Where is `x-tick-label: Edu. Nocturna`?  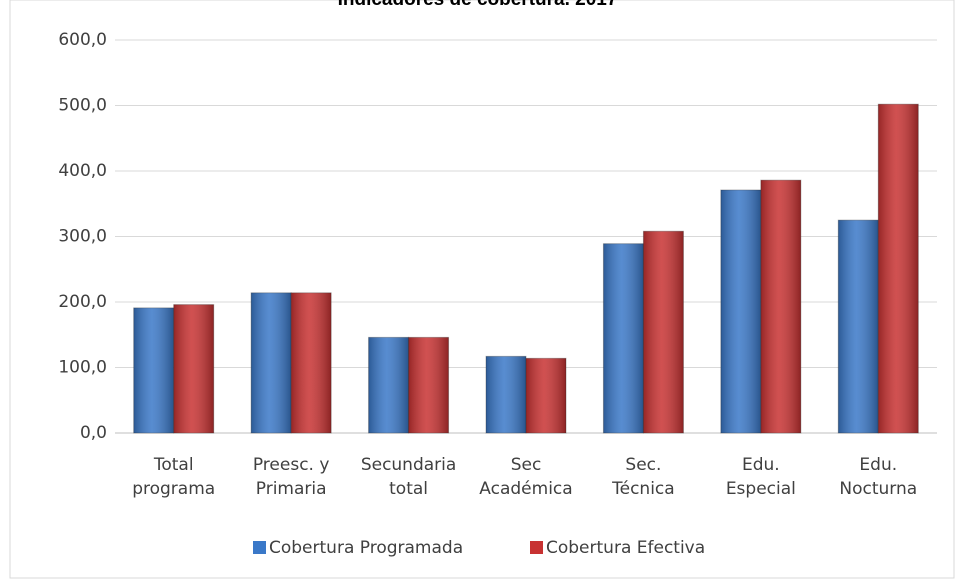
x-tick-label: Edu. Nocturna is located at coordinates (878, 477).